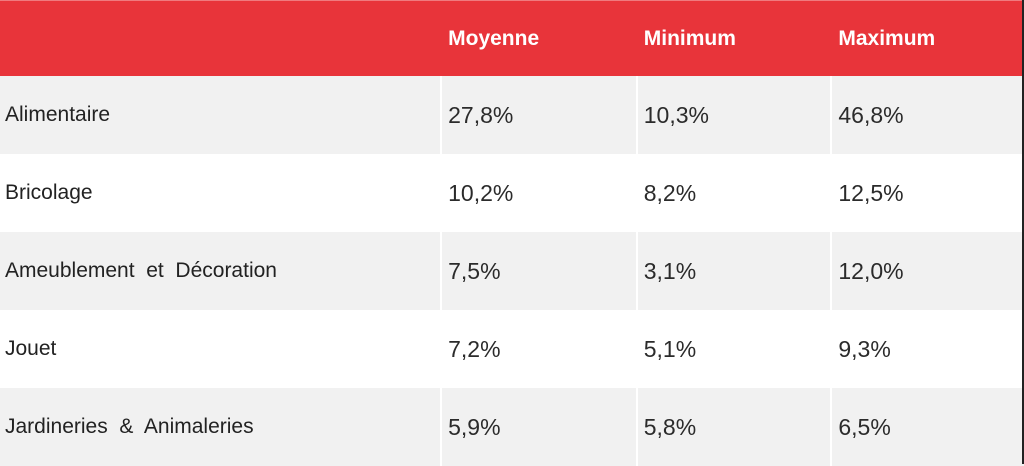  I want to click on cell-moyenne: 7,5%, so click(539, 271).